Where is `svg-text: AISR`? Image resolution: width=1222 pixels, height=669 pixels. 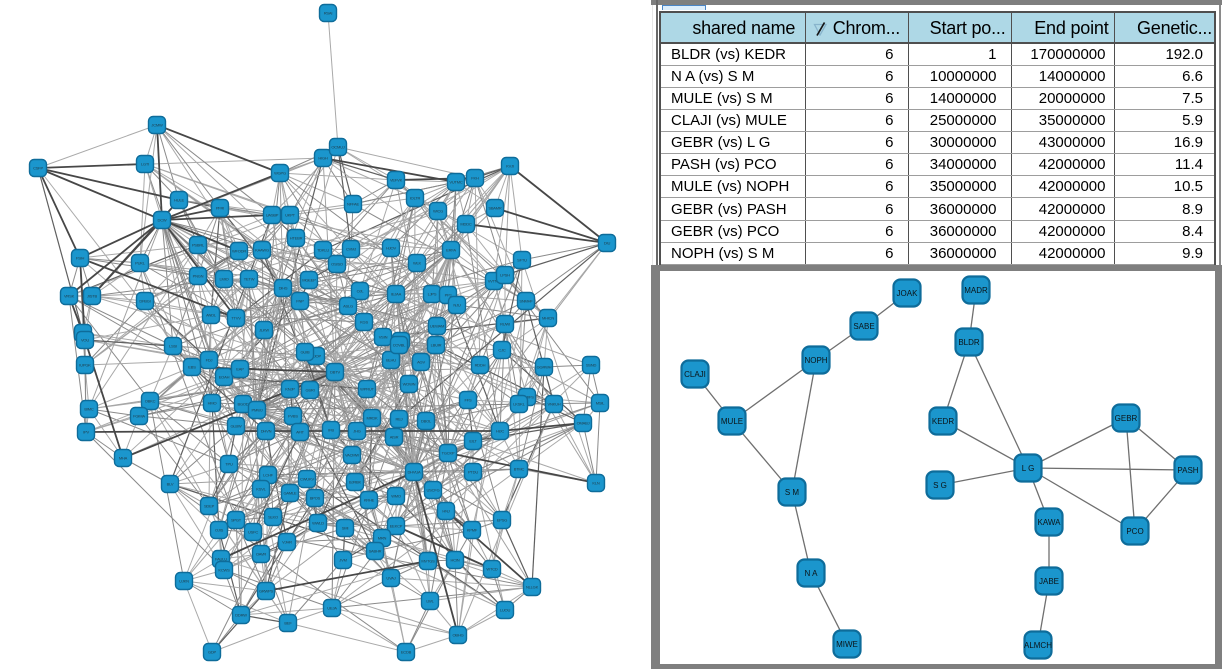
svg-text: AISR is located at coordinates (394, 437).